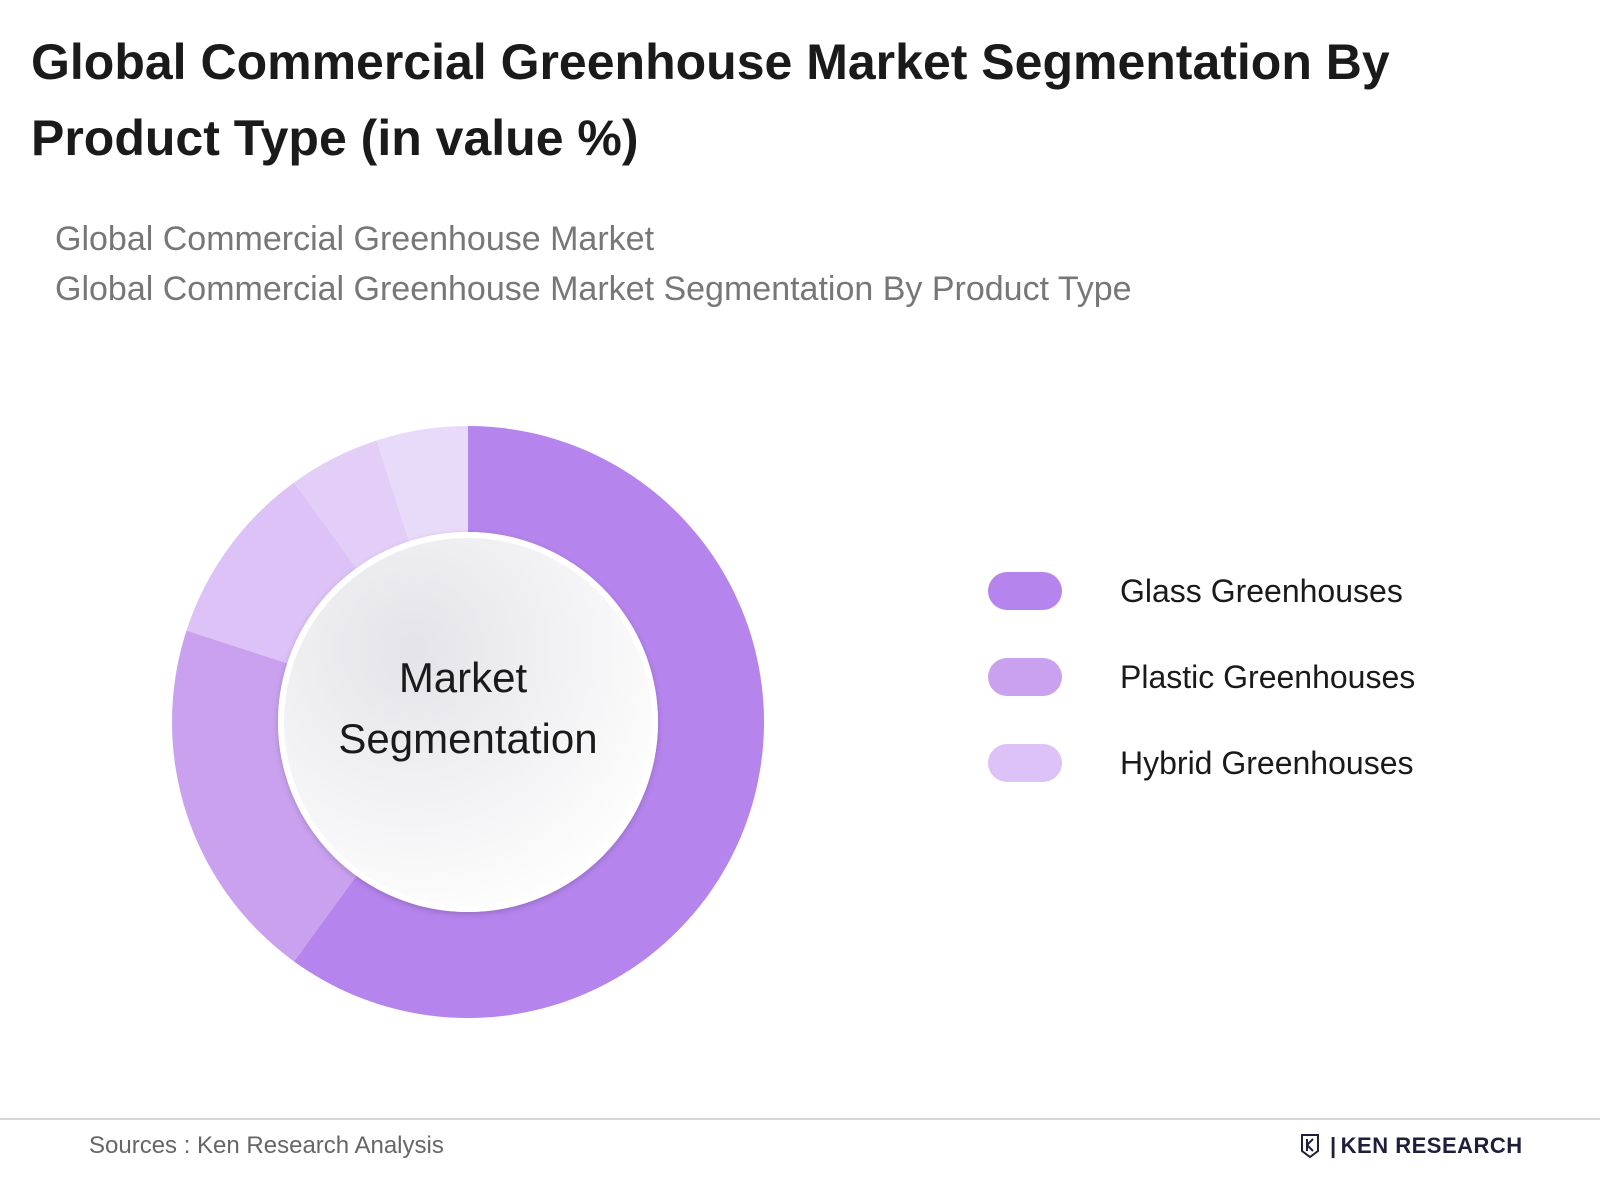 The height and width of the screenshot is (1200, 1600). Describe the element at coordinates (800, 1119) in the screenshot. I see `footer-divider` at that location.